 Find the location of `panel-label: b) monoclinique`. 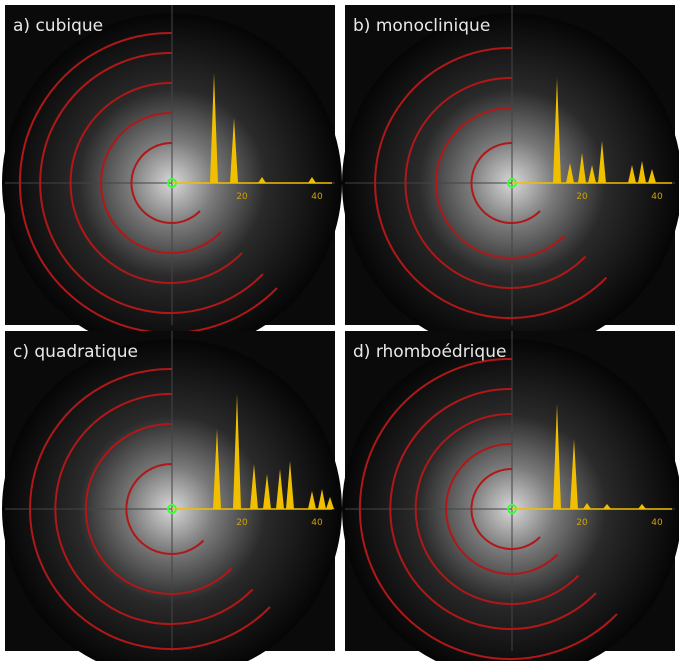

panel-label: b) monoclinique is located at coordinates (421, 26).